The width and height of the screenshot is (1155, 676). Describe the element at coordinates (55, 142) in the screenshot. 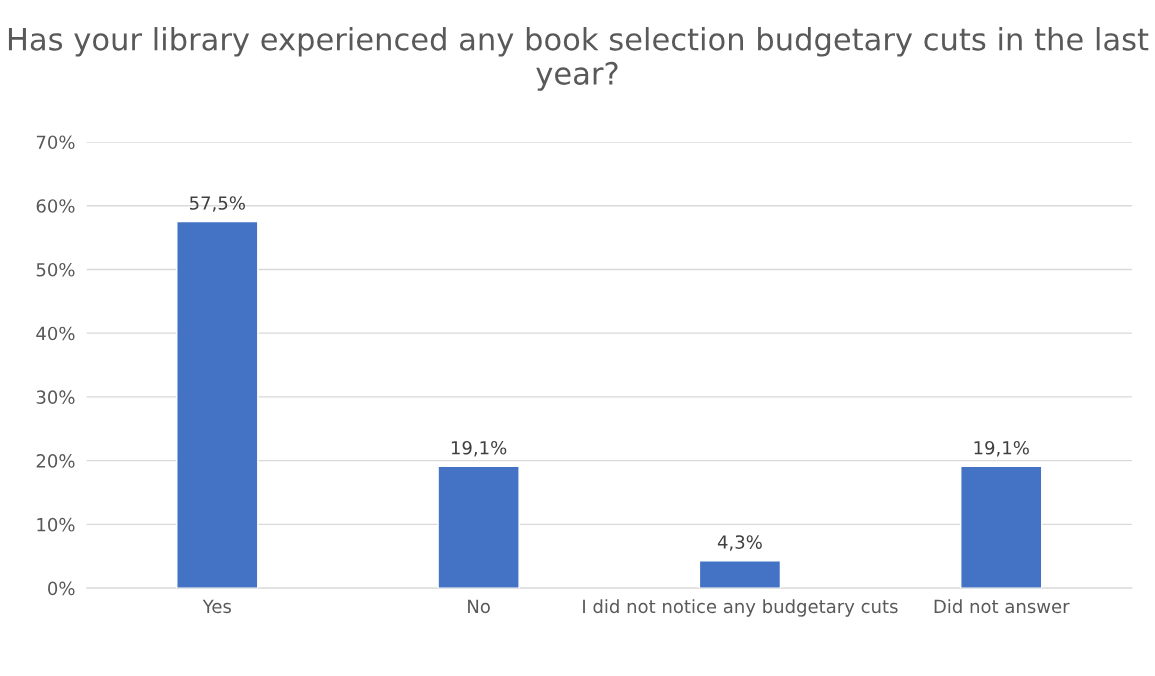

I see `y-tick-label: 70%` at that location.